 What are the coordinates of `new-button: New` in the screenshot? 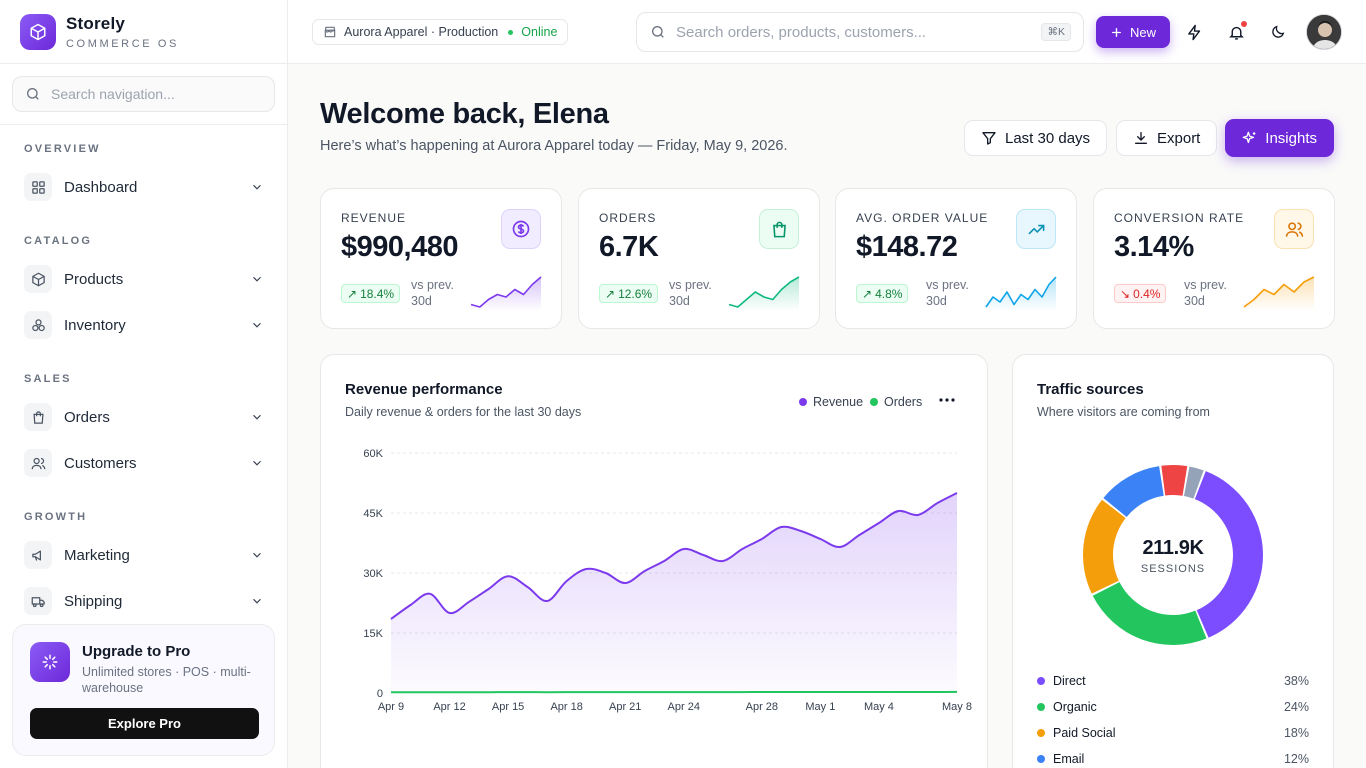 It's located at (1133, 32).